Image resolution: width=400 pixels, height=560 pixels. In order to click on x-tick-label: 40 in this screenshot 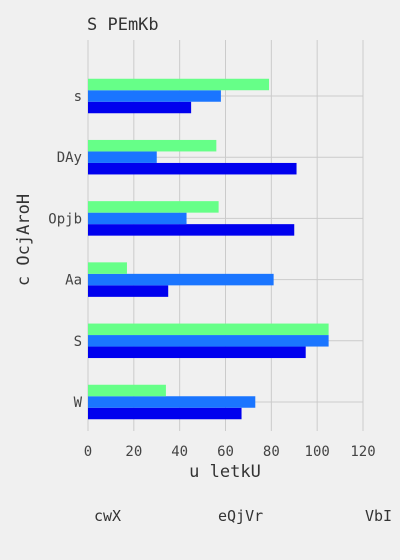, I will do `click(179, 452)`.